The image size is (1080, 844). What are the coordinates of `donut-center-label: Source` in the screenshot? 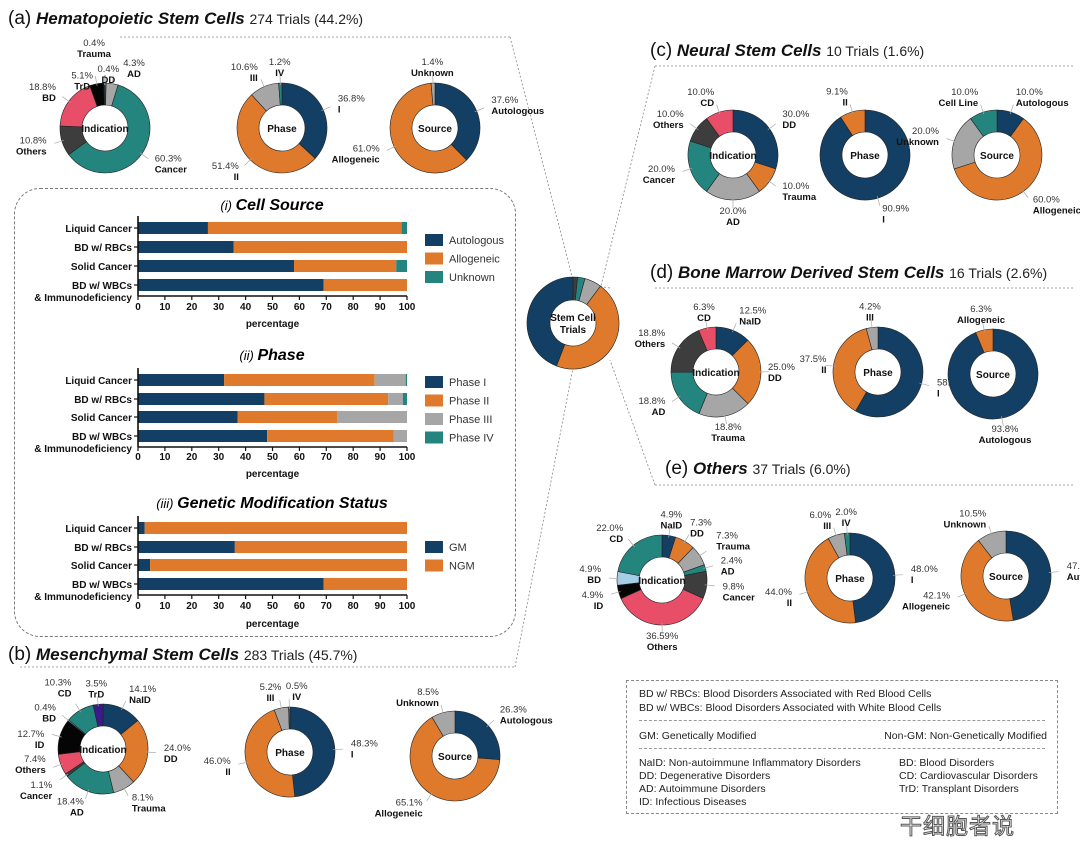 It's located at (997, 156).